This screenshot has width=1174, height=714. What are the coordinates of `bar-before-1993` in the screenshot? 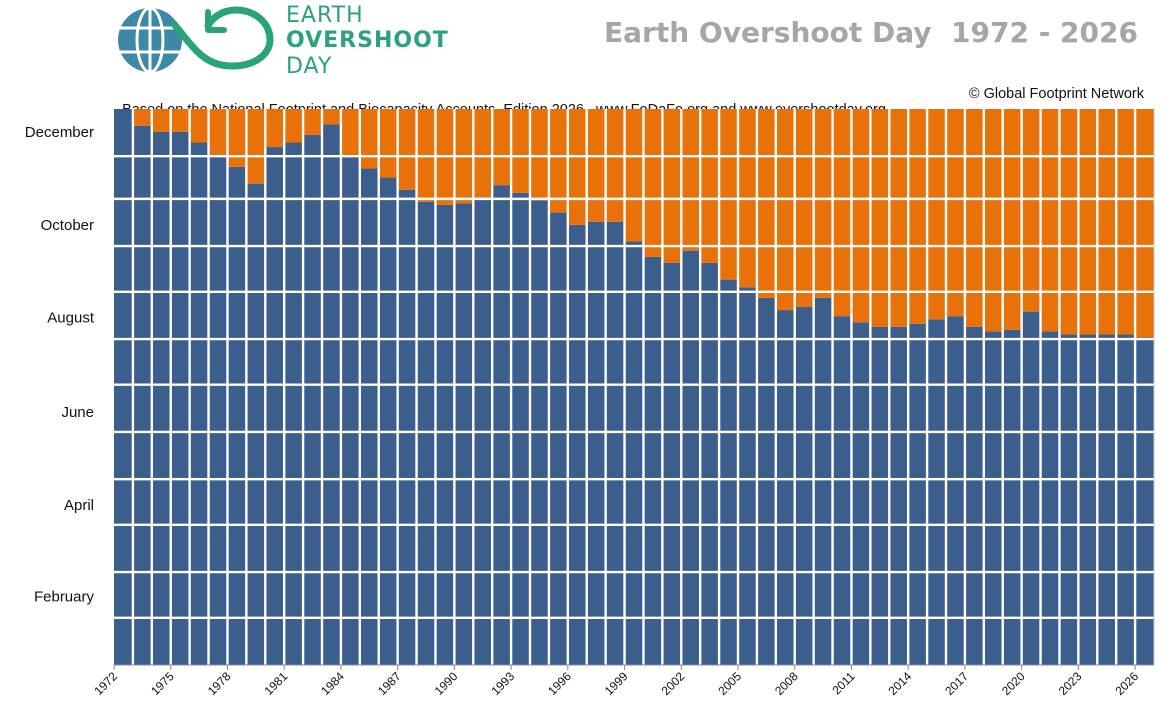 It's located at (520, 428).